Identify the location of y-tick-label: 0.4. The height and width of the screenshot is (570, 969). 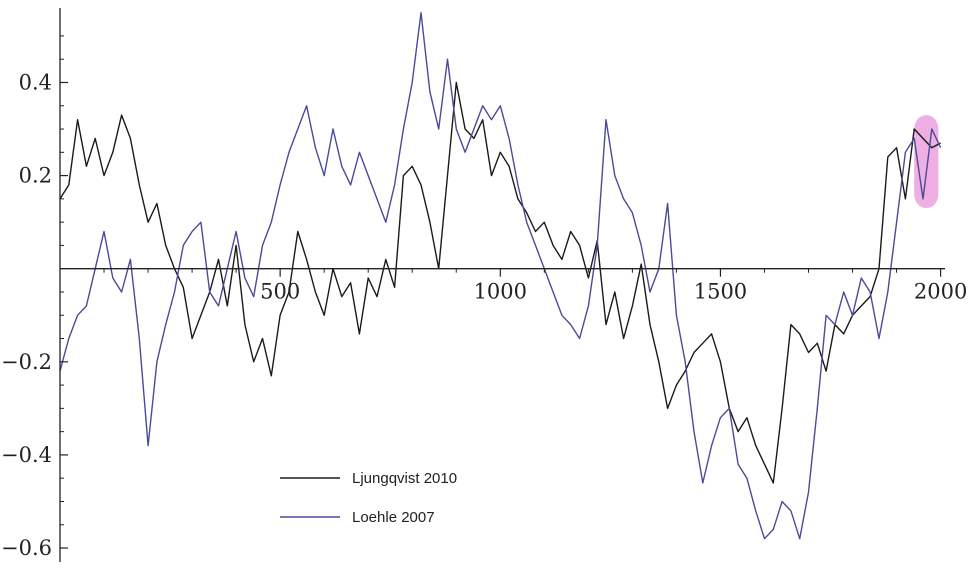
(35, 82).